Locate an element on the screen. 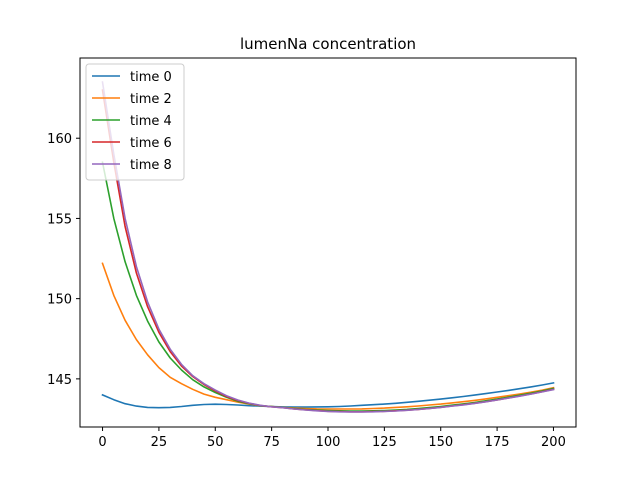 This screenshot has width=640, height=480. legend-box is located at coordinates (135, 122).